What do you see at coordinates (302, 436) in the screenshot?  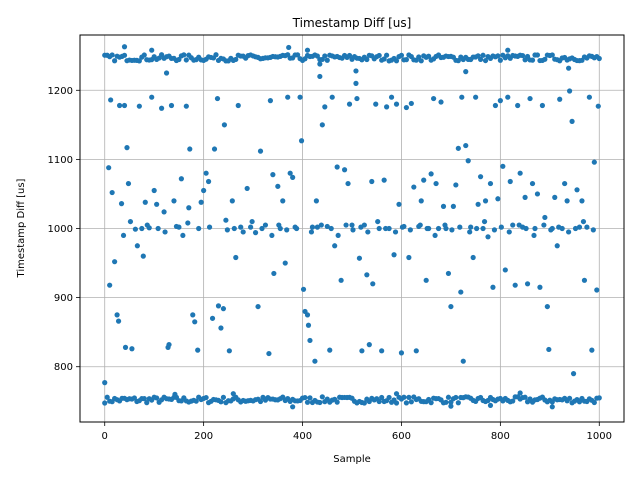 I see `x-tick-label: 400` at bounding box center [302, 436].